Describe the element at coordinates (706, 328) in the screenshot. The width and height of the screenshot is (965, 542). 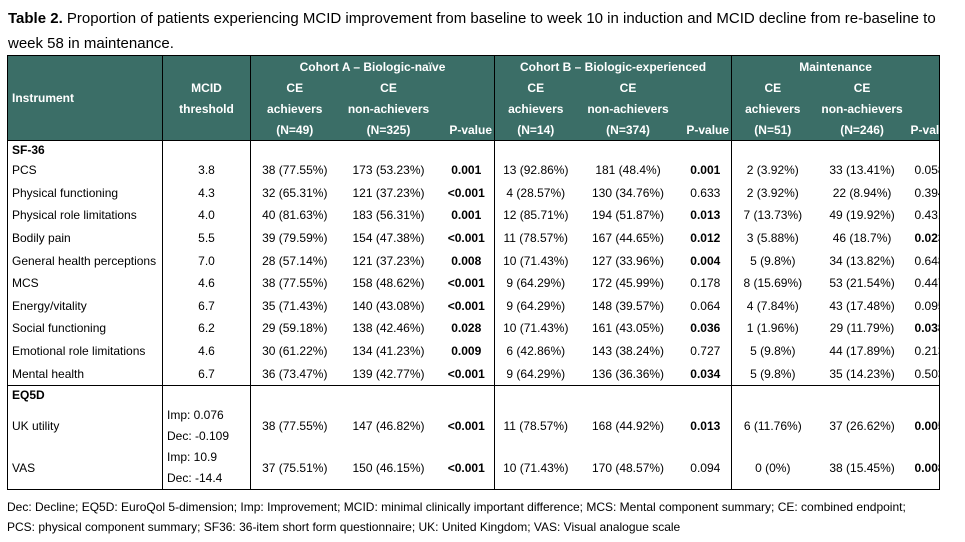
I see `p-value: 0.036` at that location.